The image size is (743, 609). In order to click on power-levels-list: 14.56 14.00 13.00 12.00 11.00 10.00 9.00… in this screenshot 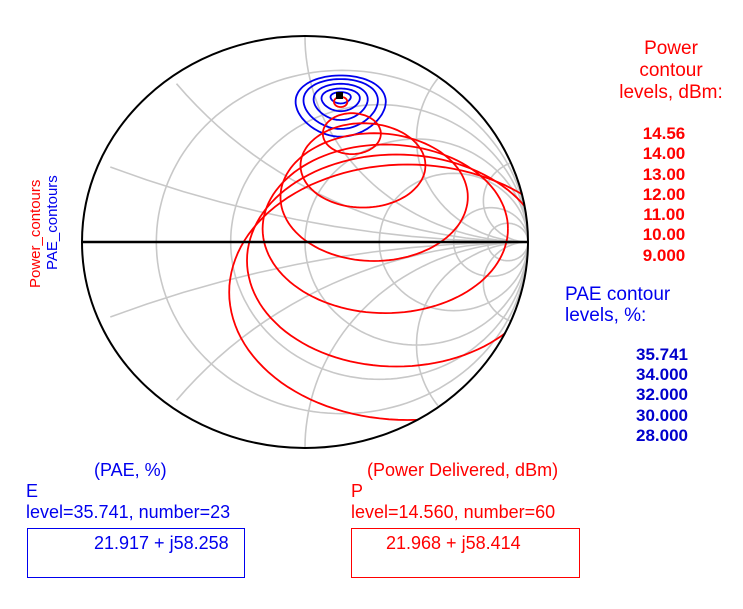, I will do `click(664, 195)`.